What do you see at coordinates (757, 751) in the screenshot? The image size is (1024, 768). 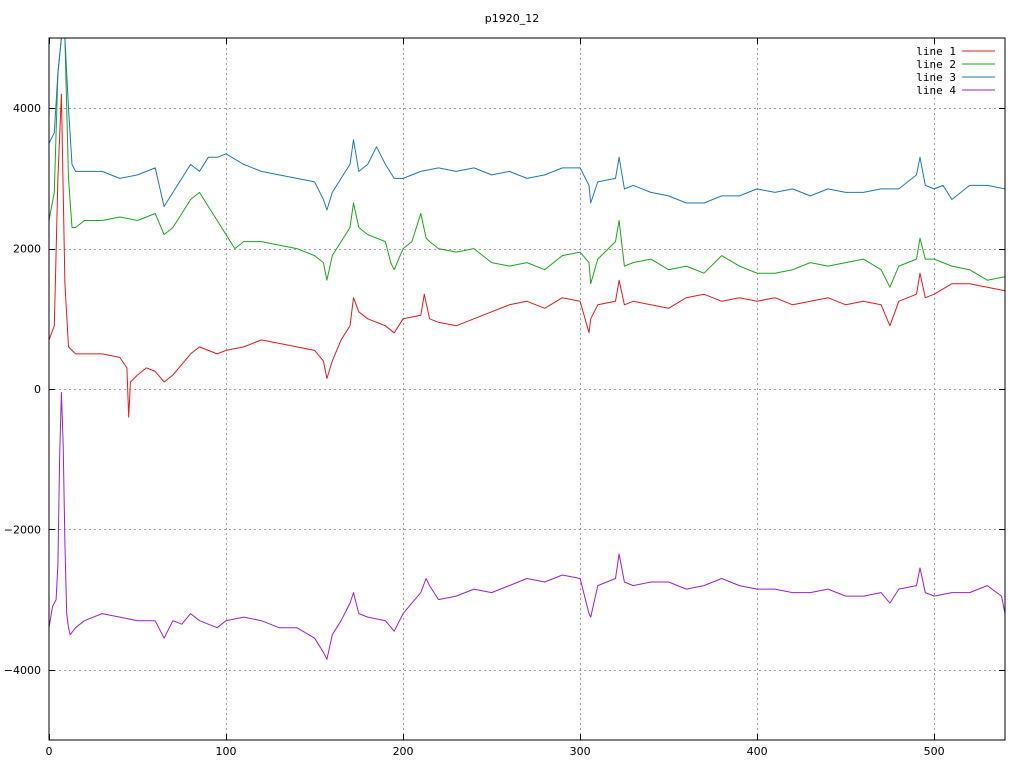 I see `x-tick-label: 400` at bounding box center [757, 751].